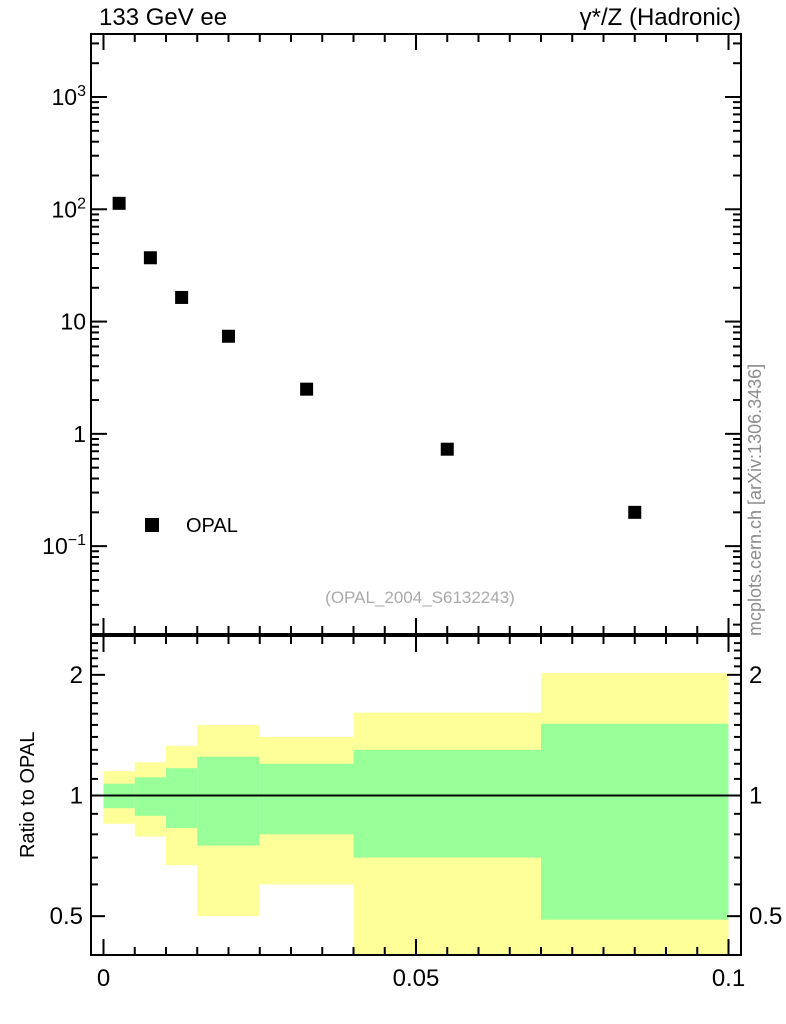  I want to click on x-axis-tick-label: 0, so click(103, 978).